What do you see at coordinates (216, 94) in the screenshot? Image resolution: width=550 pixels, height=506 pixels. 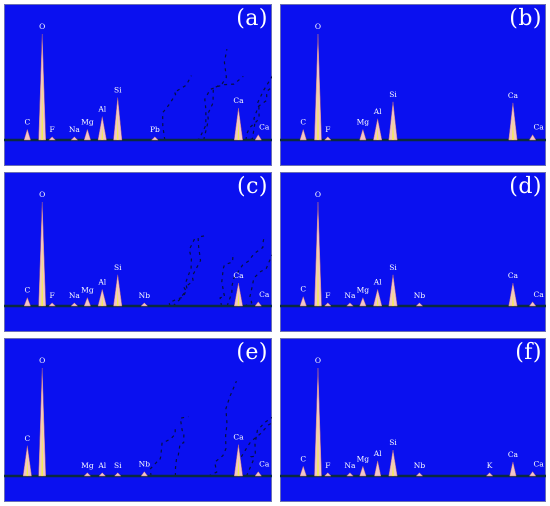 I see `spectrum-noise-a` at bounding box center [216, 94].